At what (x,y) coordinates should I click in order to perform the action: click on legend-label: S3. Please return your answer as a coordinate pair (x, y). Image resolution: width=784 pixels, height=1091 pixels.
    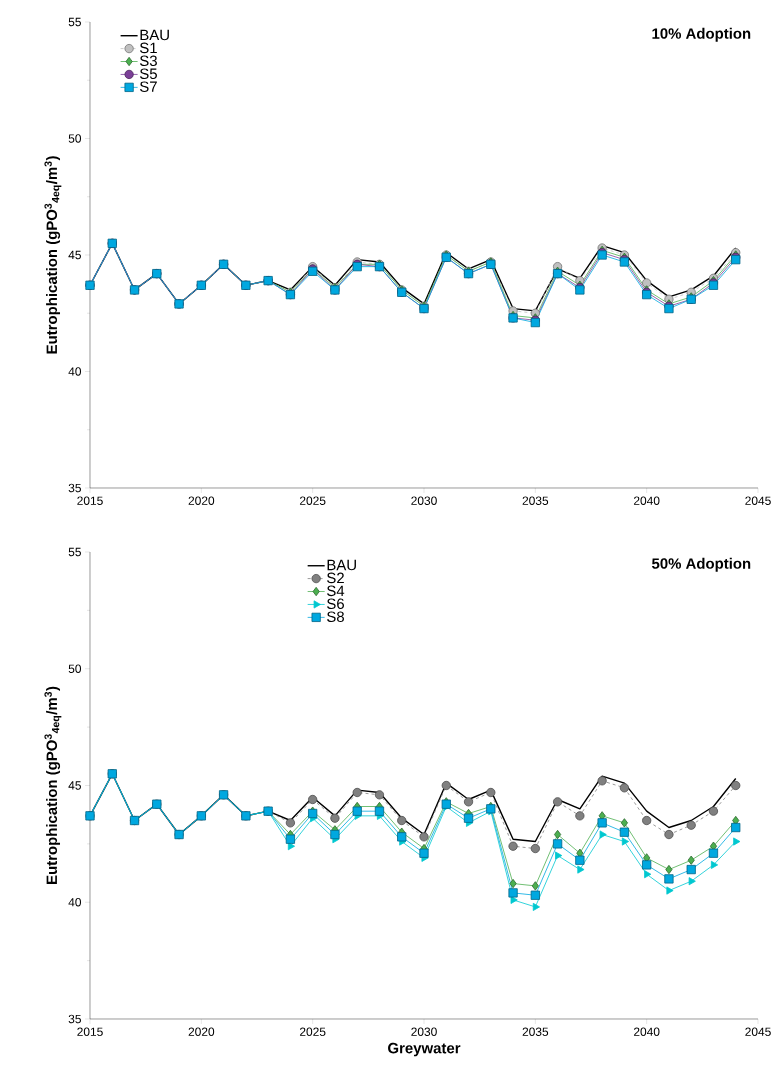
    Looking at the image, I should click on (148, 61).